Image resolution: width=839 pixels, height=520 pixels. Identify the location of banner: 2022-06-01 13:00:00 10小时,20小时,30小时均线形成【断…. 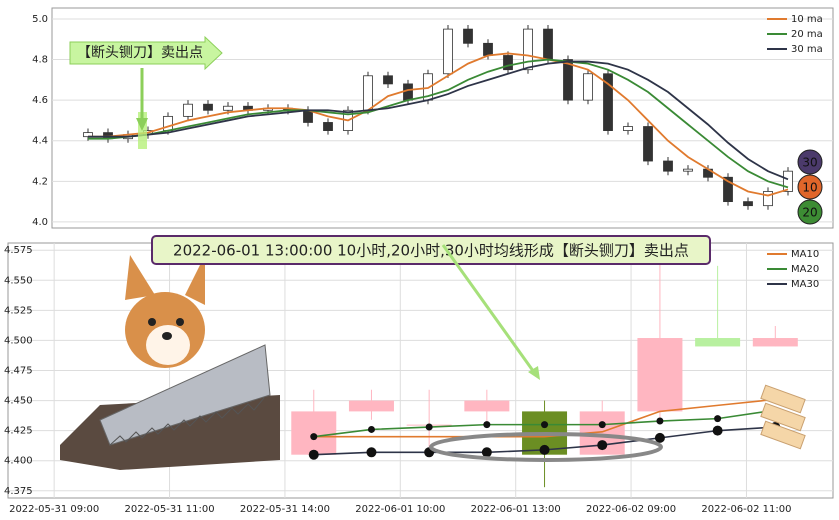
(431, 251).